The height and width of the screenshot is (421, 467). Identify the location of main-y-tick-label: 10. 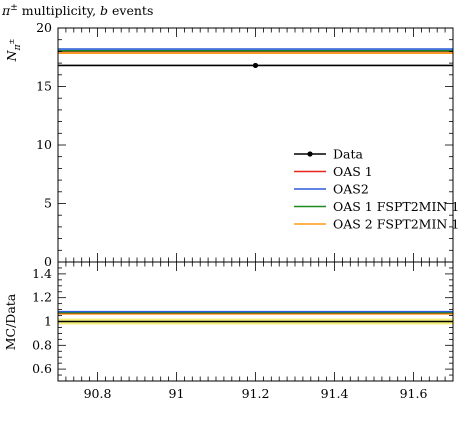
(44, 144).